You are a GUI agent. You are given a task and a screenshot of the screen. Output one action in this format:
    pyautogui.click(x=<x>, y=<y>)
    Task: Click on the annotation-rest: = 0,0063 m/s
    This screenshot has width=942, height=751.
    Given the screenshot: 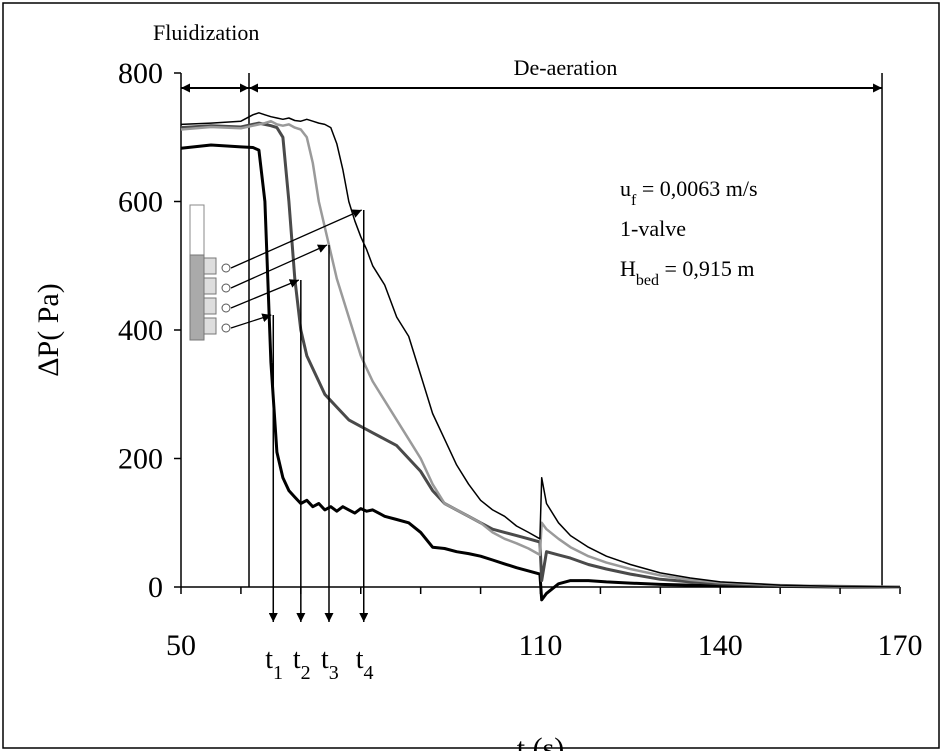 What is the action you would take?
    pyautogui.click(x=696, y=188)
    